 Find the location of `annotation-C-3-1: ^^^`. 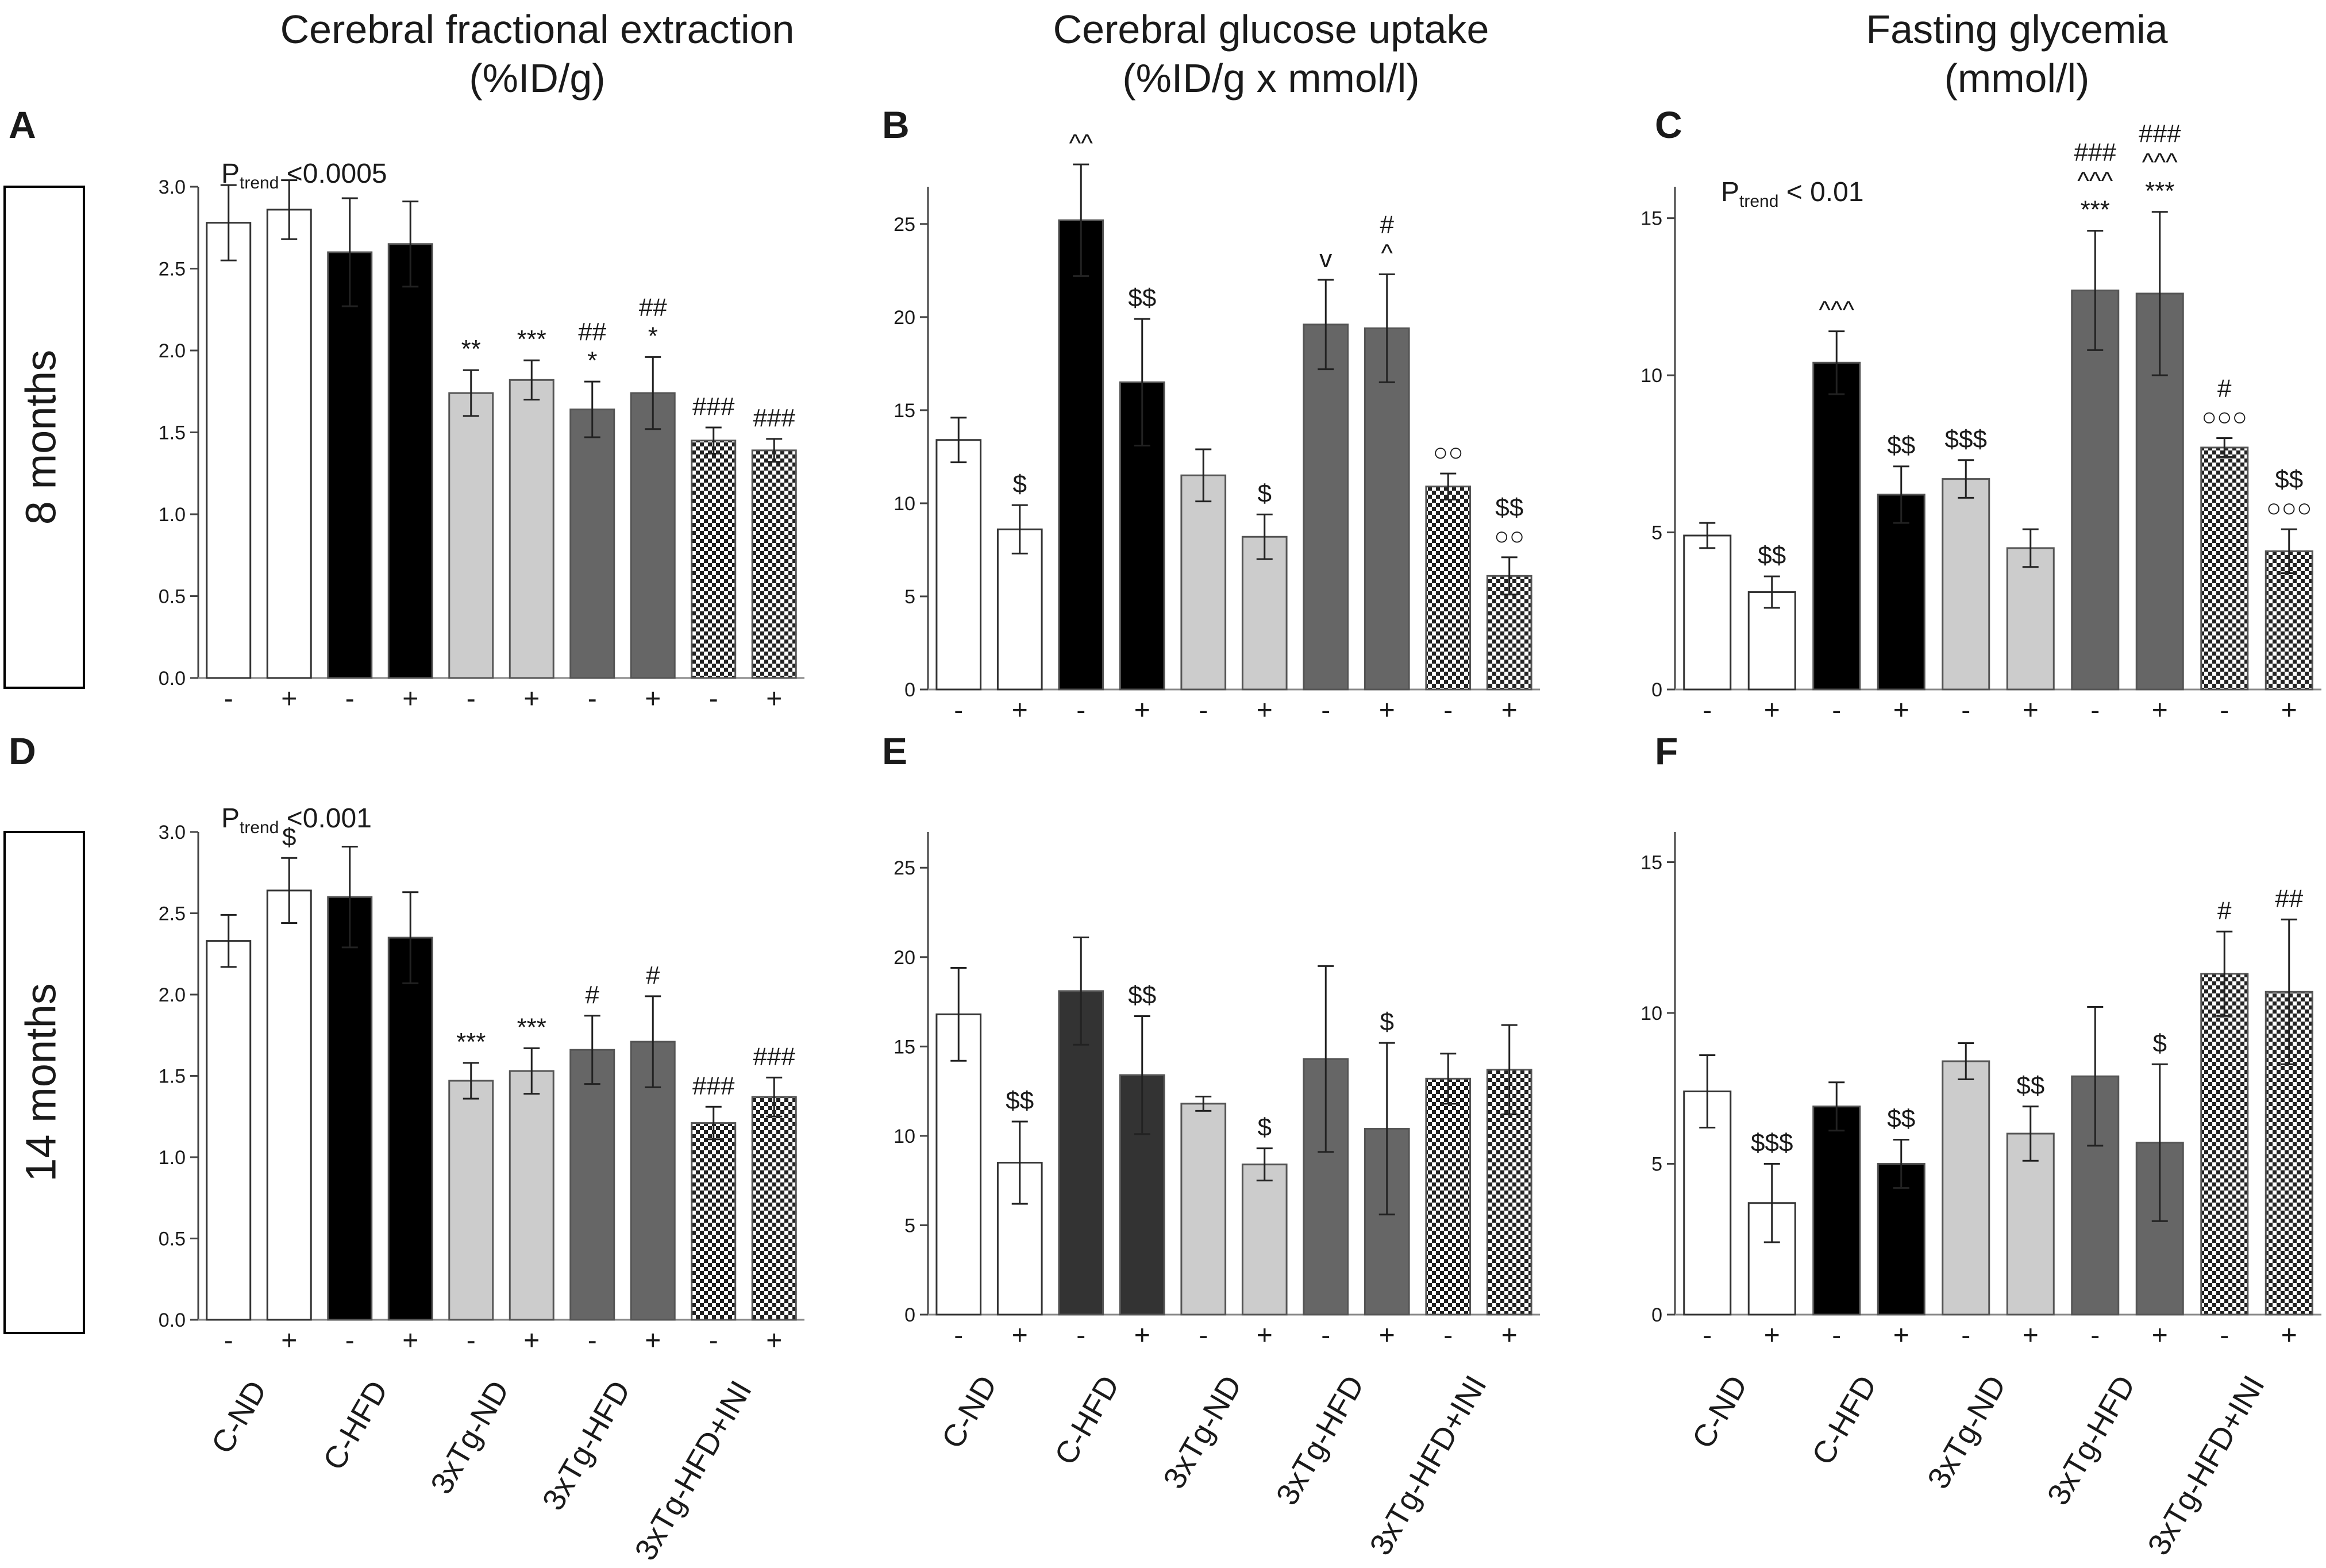

annotation-C-3-1: ^^^ is located at coordinates (1836, 310).